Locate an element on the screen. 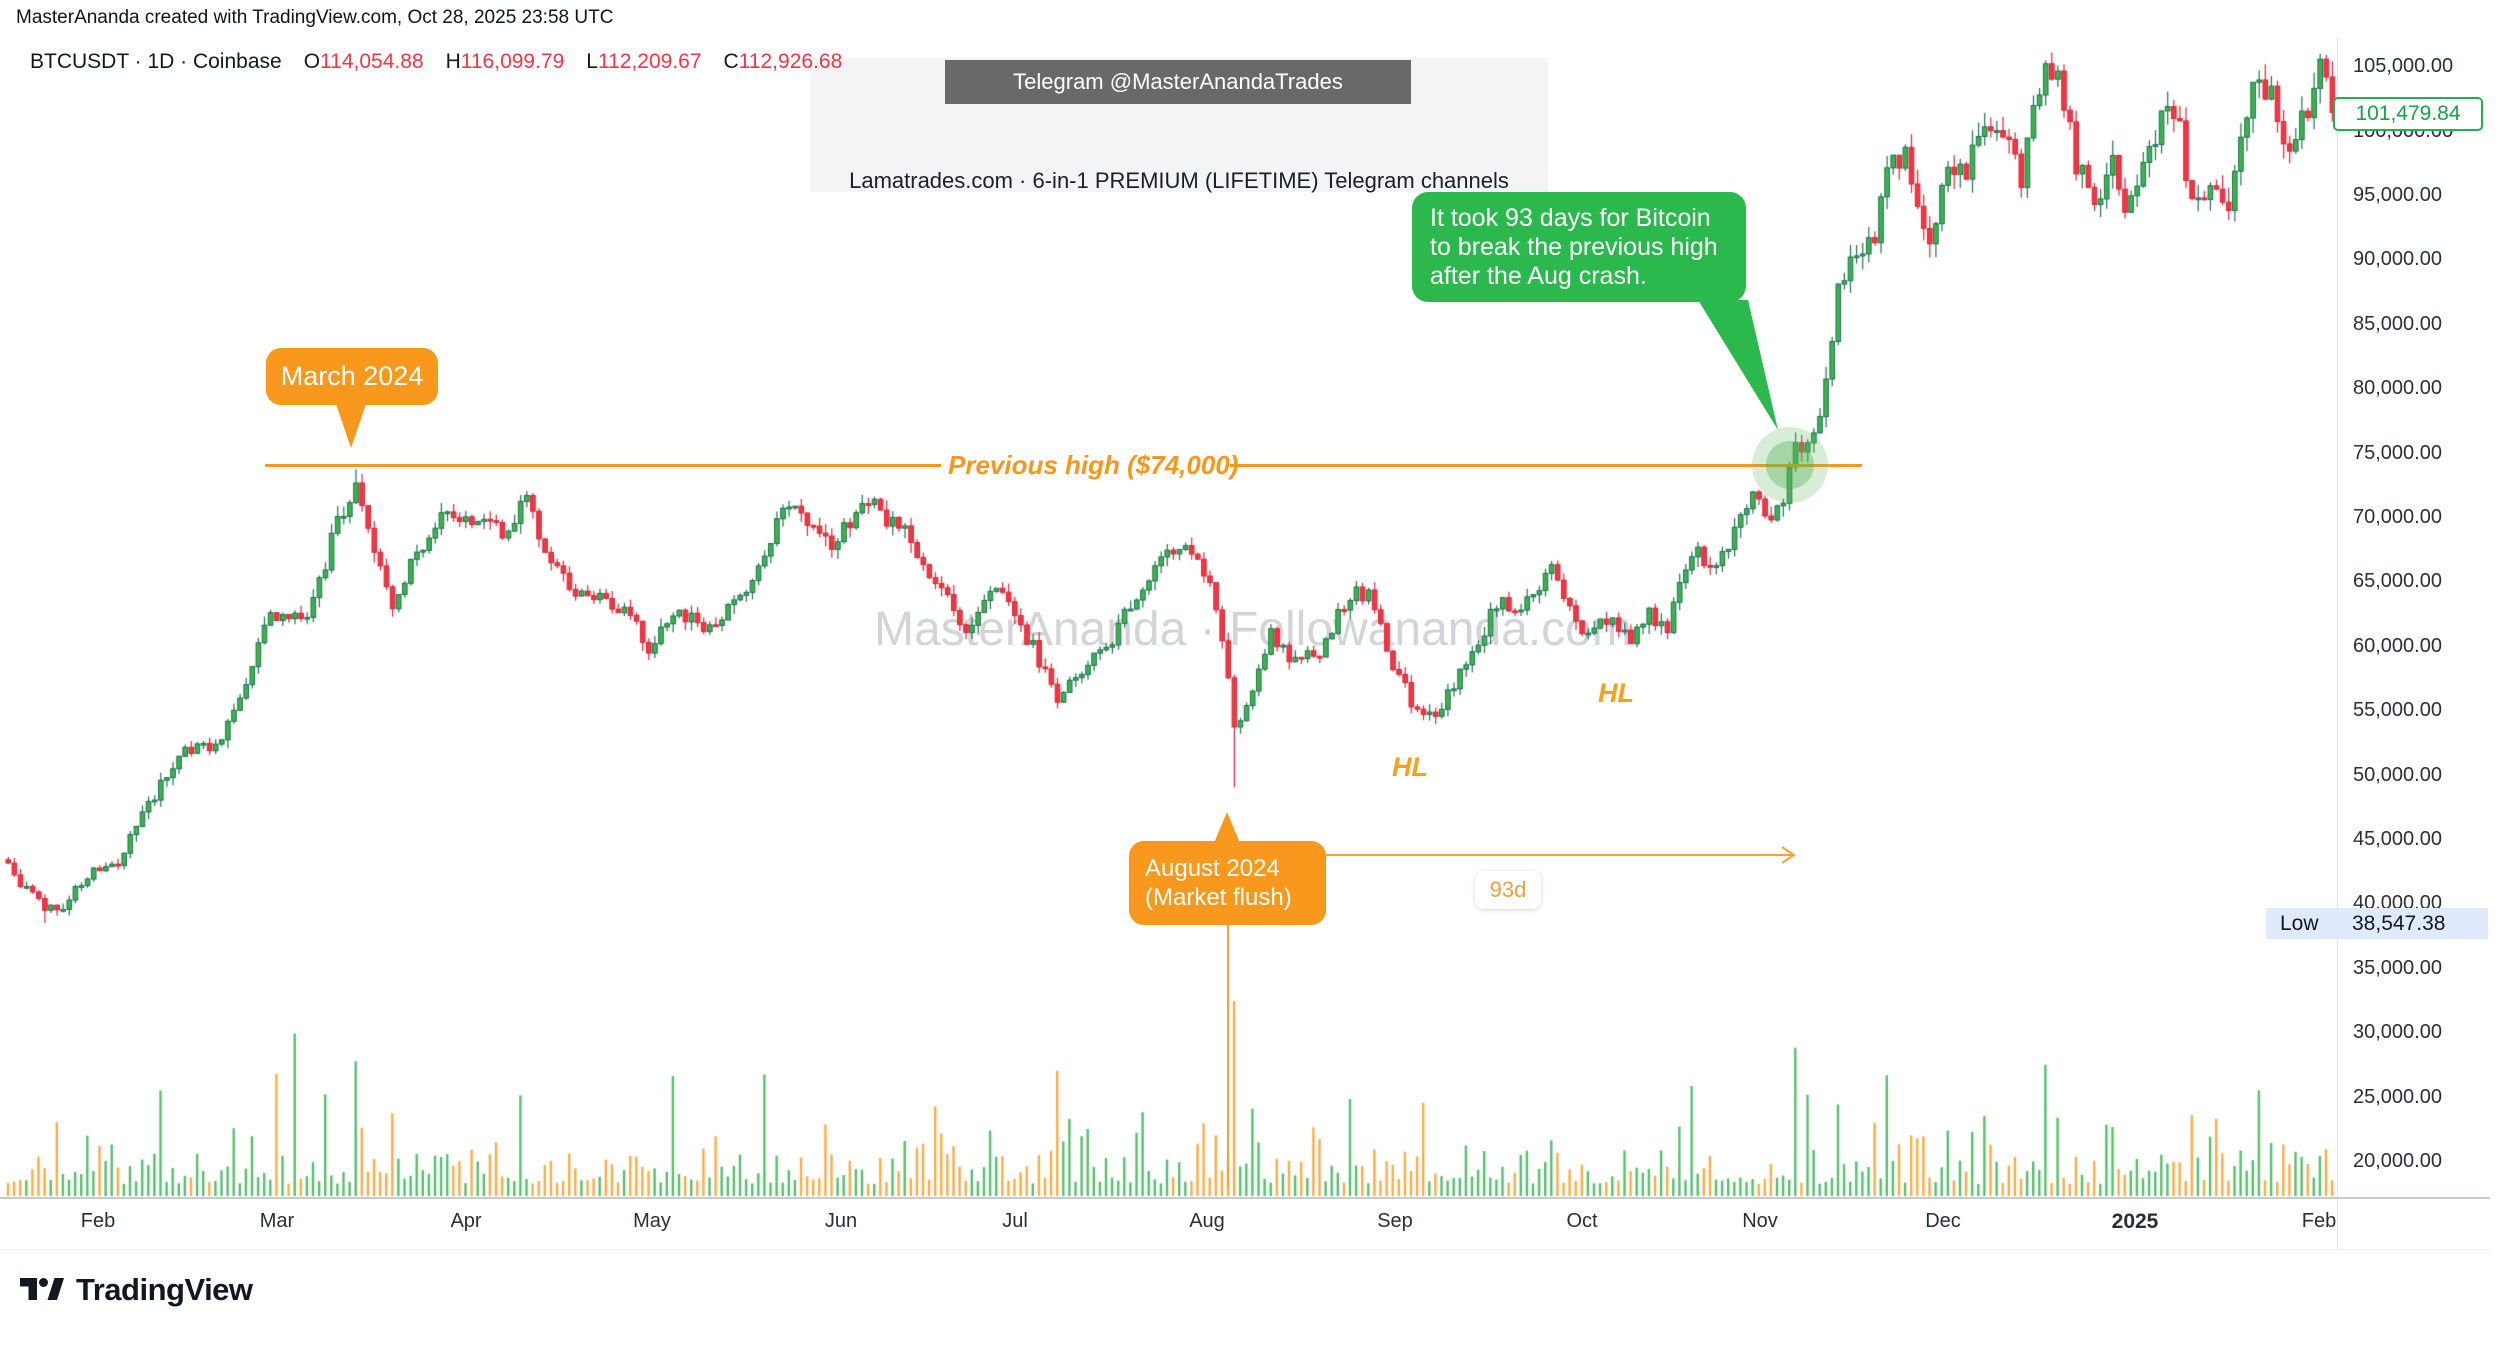 This screenshot has height=1345, width=2500. tradingview-logo: TradingView is located at coordinates (136, 1290).